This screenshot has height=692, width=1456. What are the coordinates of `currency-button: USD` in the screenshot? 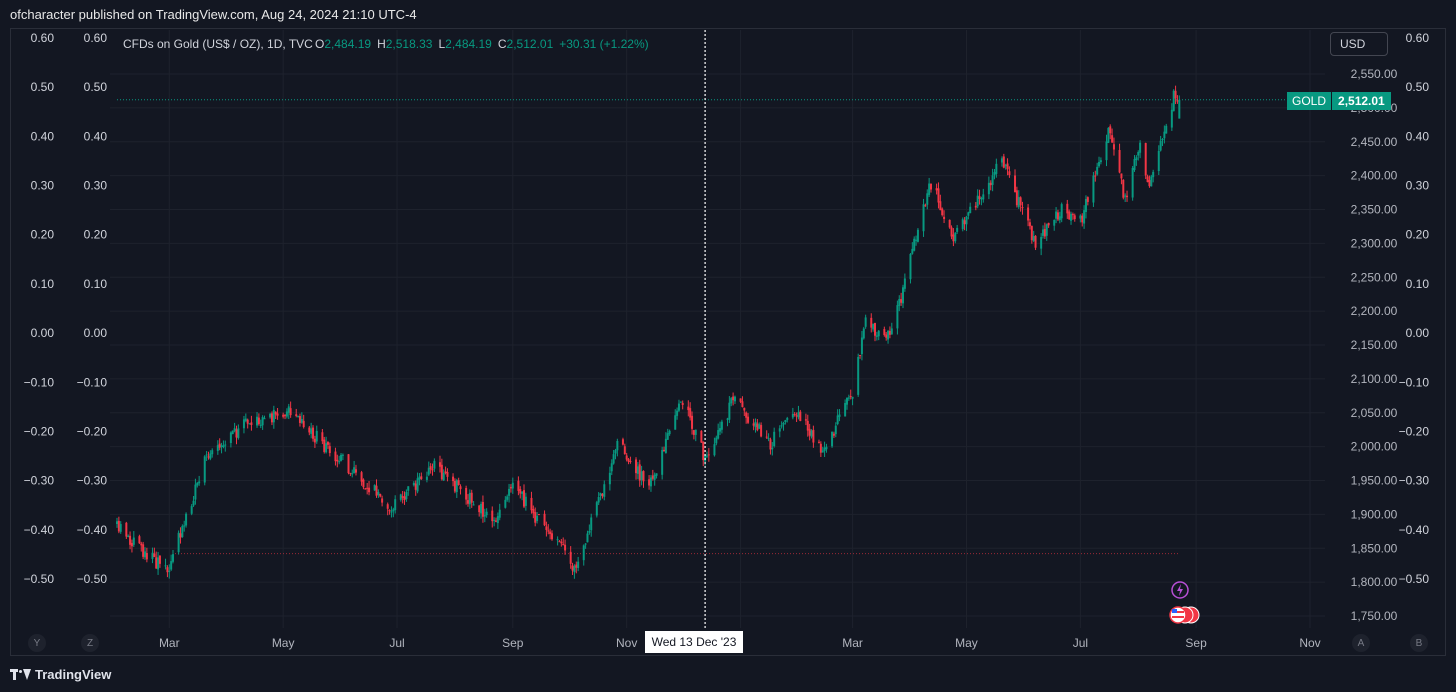 It's located at (1359, 44).